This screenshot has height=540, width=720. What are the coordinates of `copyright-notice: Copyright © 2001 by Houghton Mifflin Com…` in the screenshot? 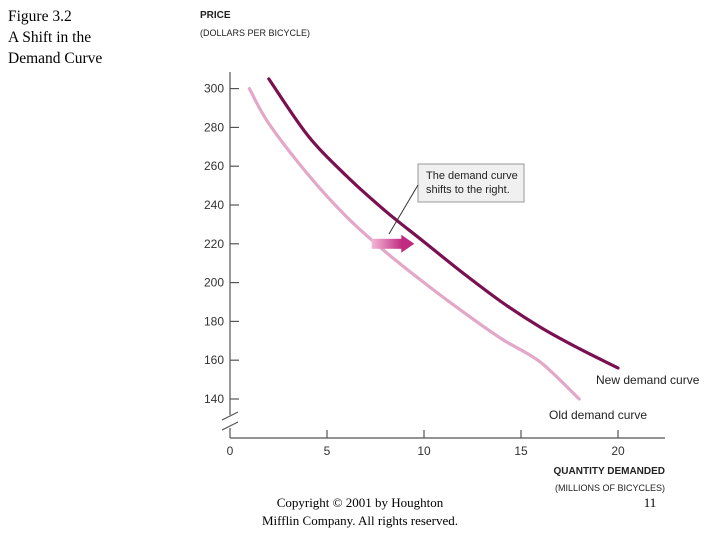 It's located at (360, 512).